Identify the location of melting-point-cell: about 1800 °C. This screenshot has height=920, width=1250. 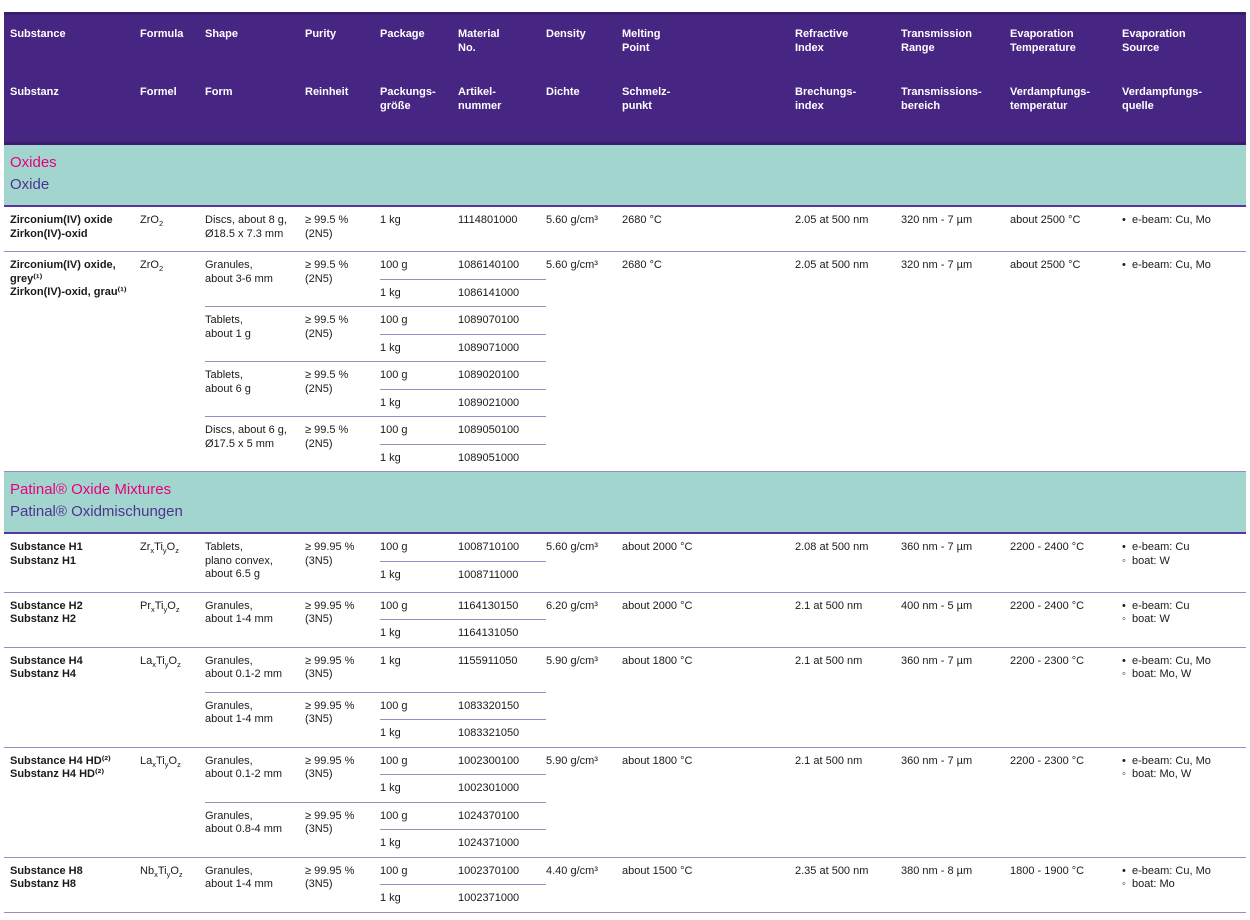
(657, 760).